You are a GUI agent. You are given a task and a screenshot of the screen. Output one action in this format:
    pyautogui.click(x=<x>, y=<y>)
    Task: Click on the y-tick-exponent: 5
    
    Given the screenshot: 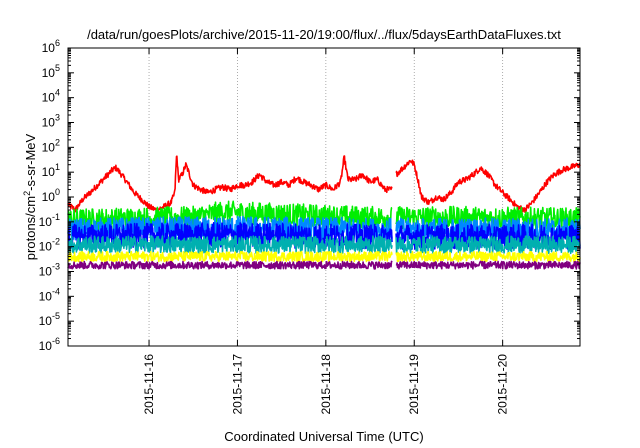 What is the action you would take?
    pyautogui.click(x=57, y=68)
    